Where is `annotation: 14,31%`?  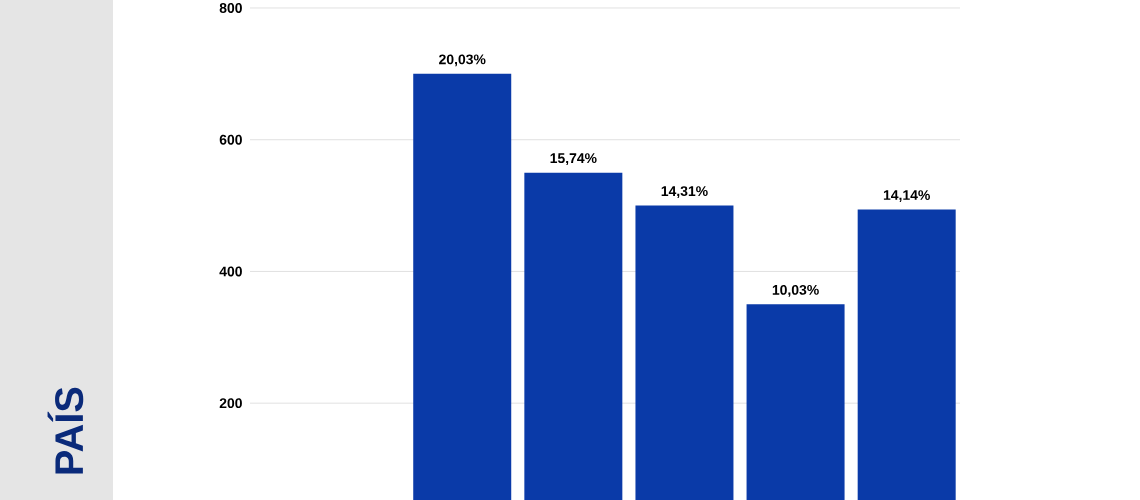
annotation: 14,31% is located at coordinates (684, 192).